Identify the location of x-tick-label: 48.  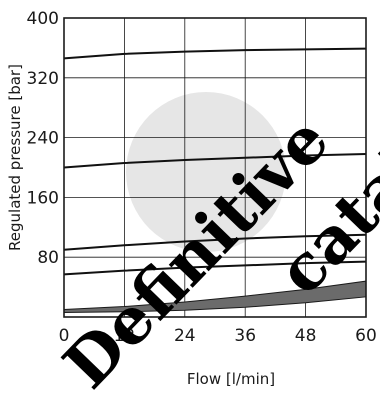
(306, 336).